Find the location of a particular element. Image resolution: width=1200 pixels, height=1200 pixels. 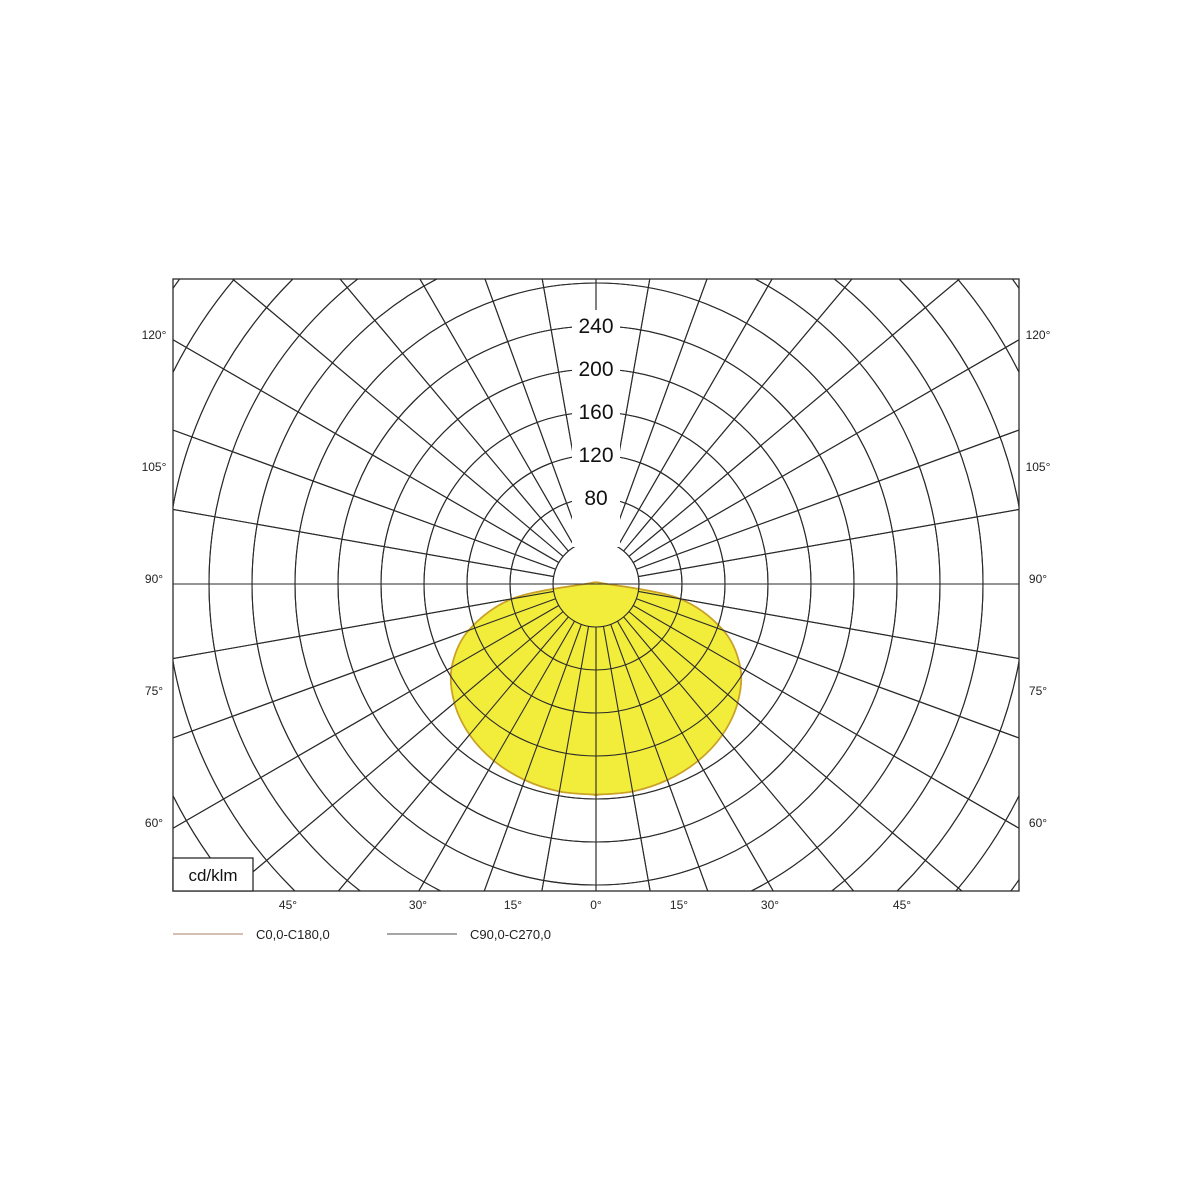

radial-tick-label: 240 is located at coordinates (595, 326).